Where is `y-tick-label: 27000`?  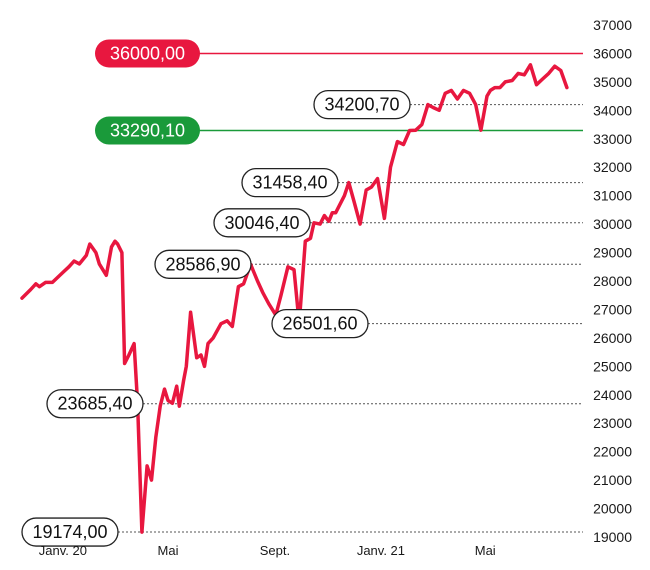 y-tick-label: 27000 is located at coordinates (612, 309).